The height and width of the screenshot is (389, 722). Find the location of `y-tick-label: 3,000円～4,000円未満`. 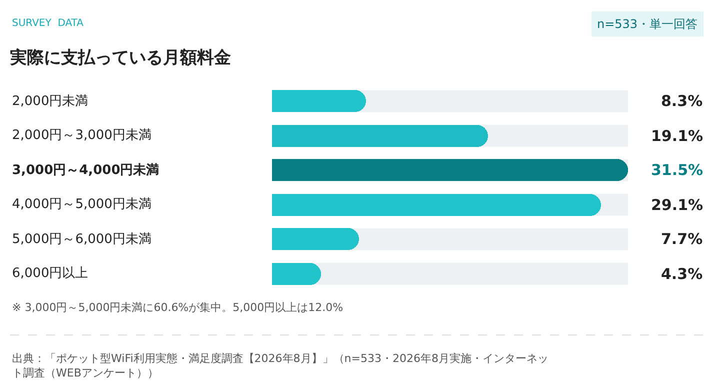

y-tick-label: 3,000円～4,000円未満 is located at coordinates (86, 170).